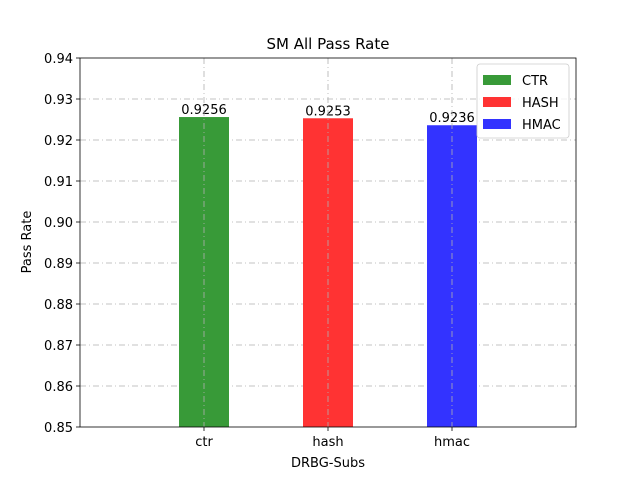  Describe the element at coordinates (58, 59) in the screenshot. I see `y-tick-label: 0.94` at that location.